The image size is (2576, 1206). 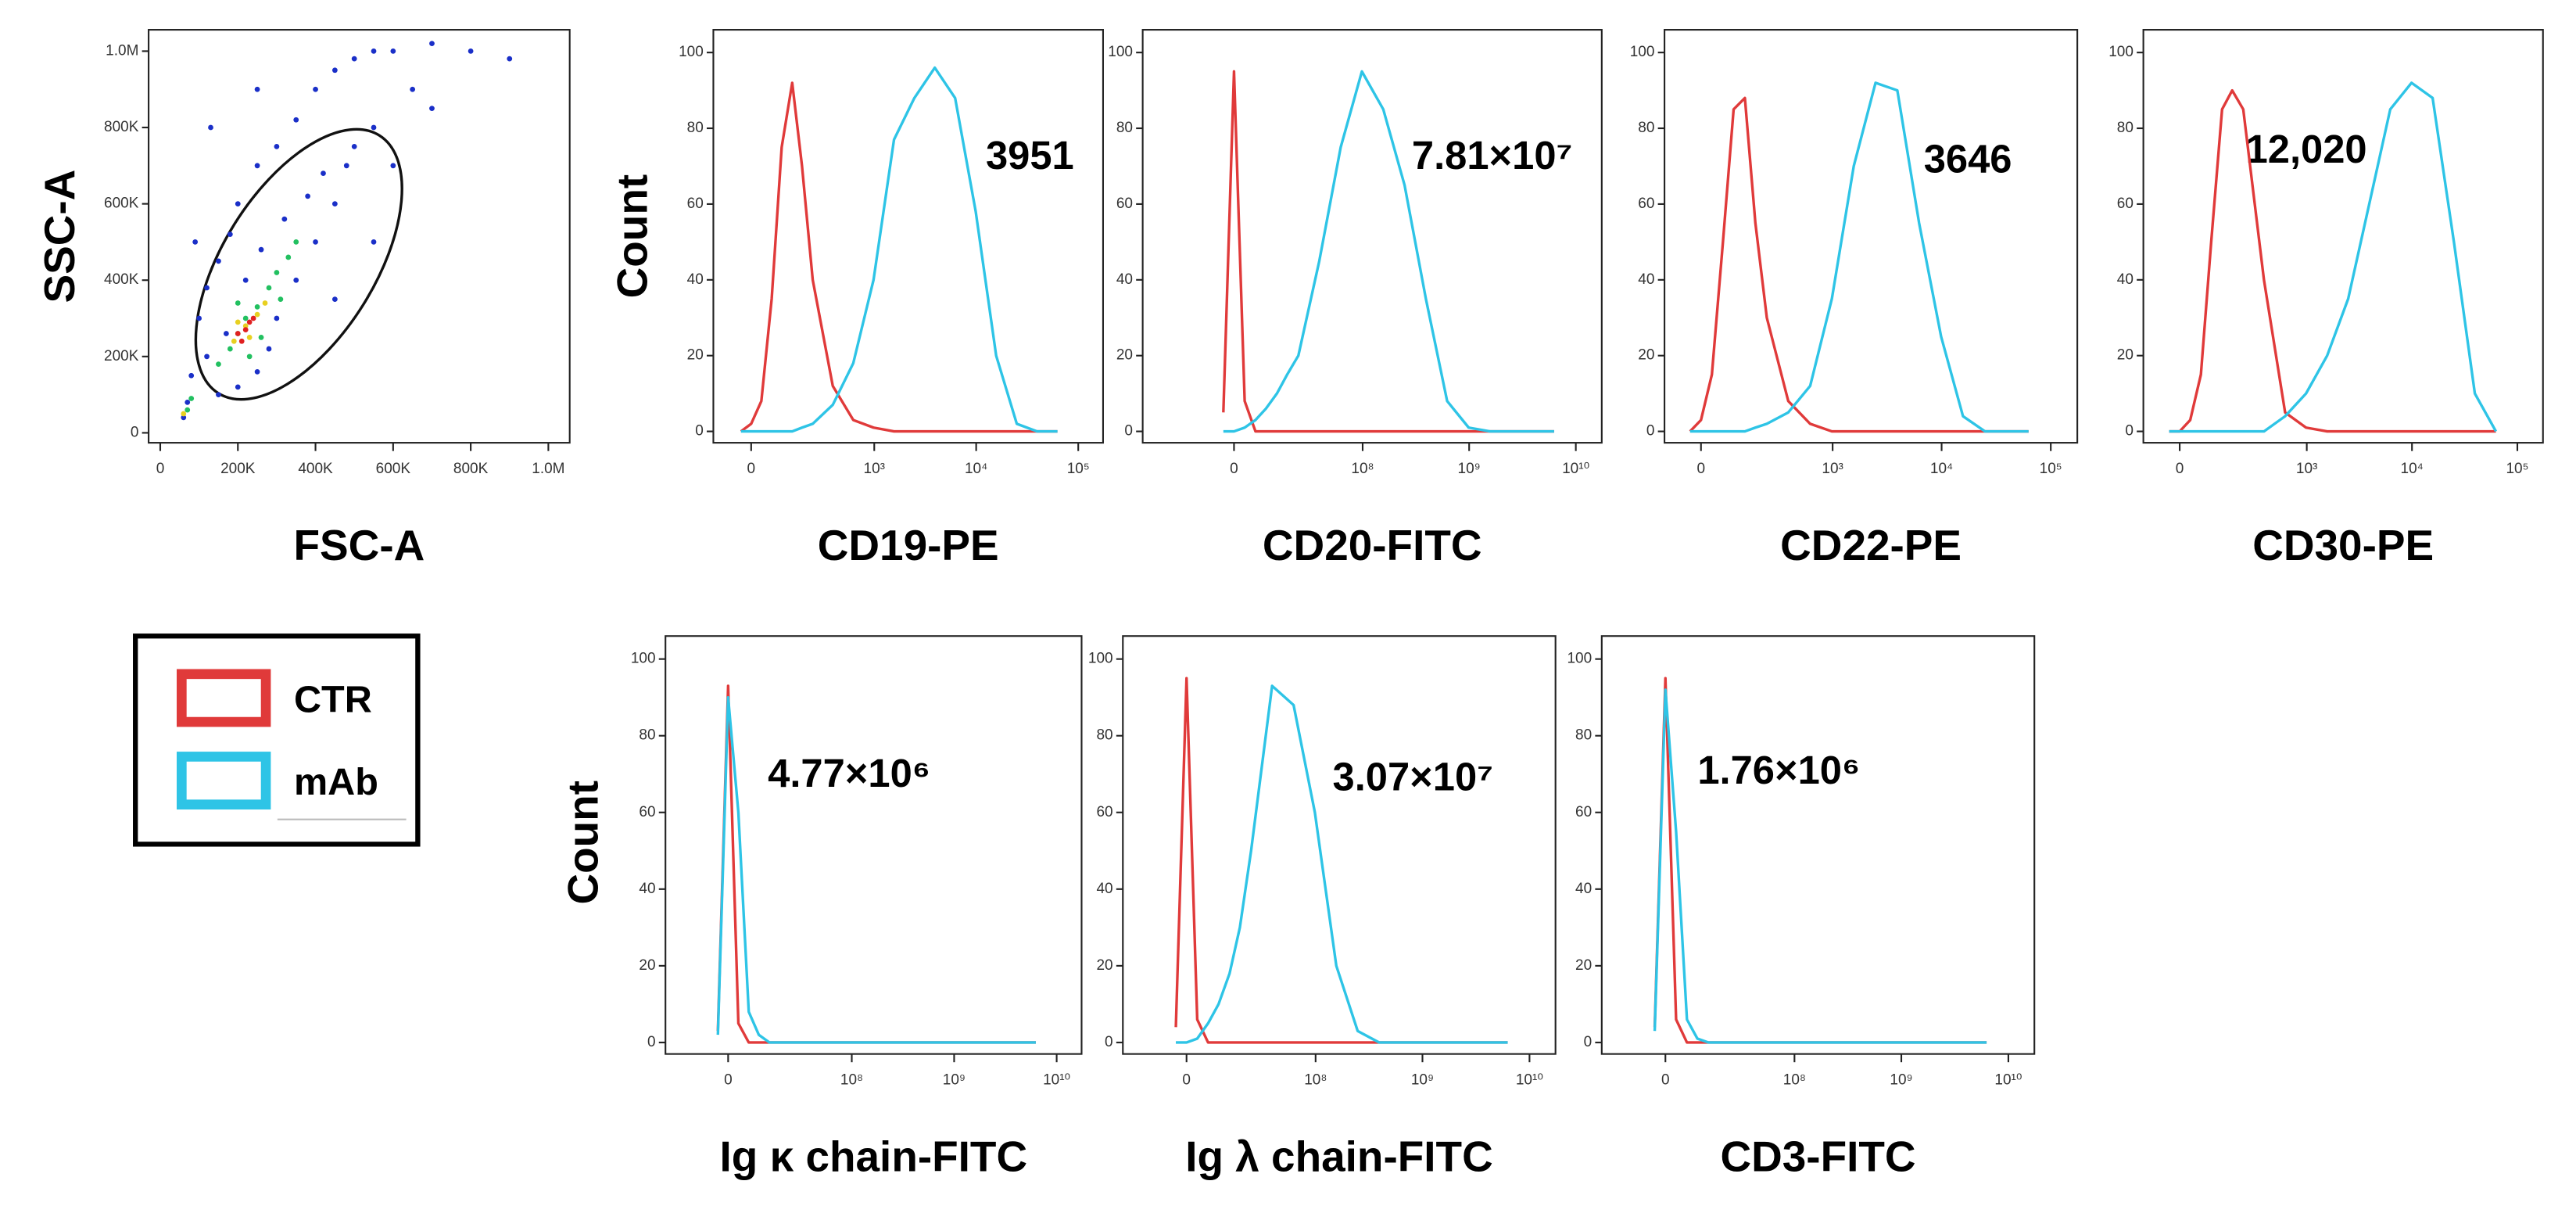 What do you see at coordinates (359, 545) in the screenshot?
I see `x-axis-label: FSC-A` at bounding box center [359, 545].